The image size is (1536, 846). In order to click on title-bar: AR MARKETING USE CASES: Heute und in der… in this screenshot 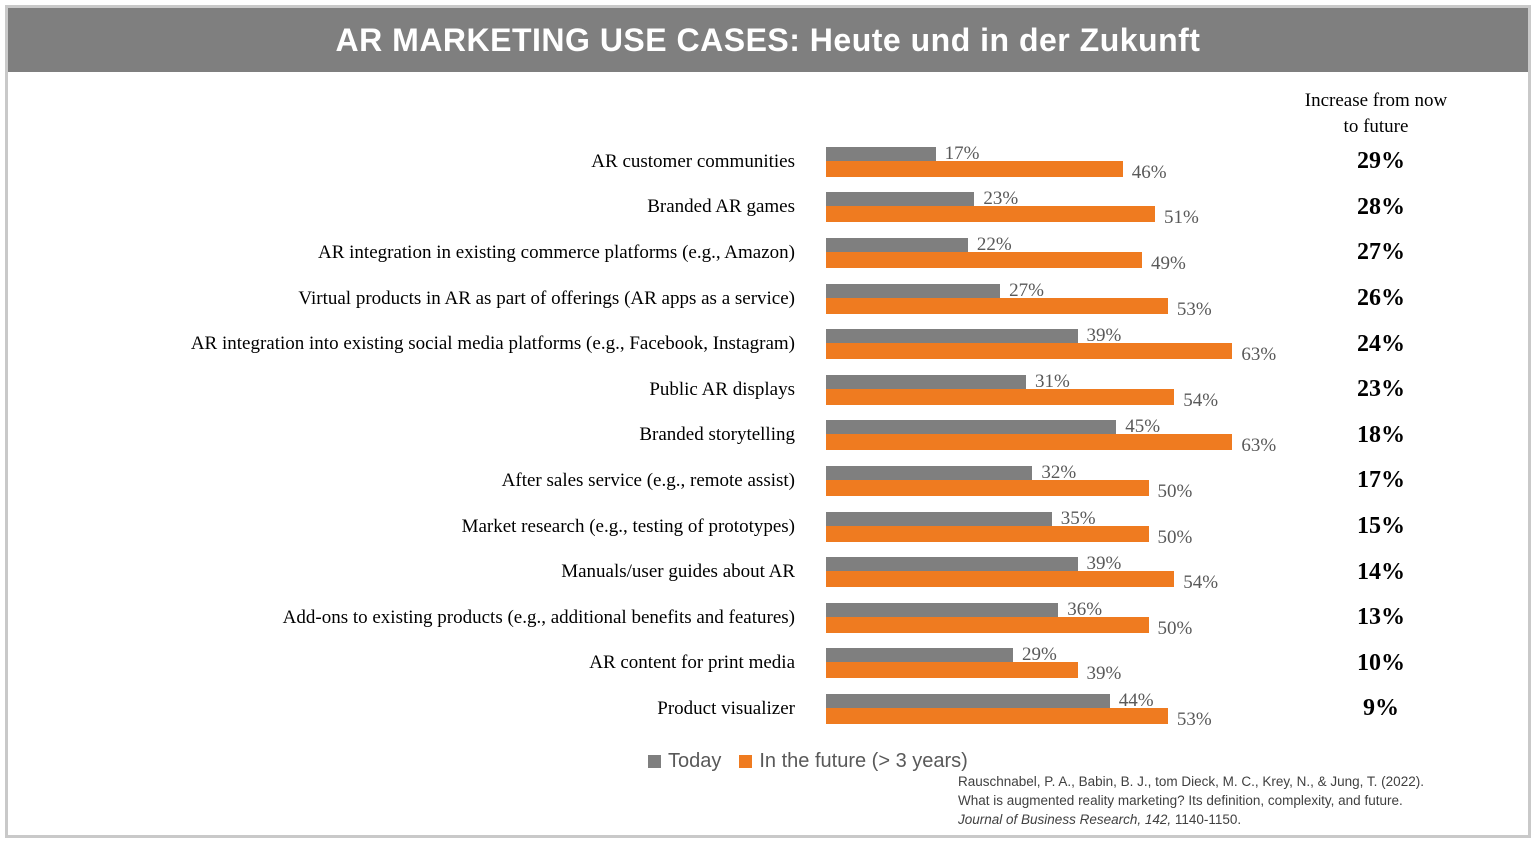, I will do `click(768, 40)`.